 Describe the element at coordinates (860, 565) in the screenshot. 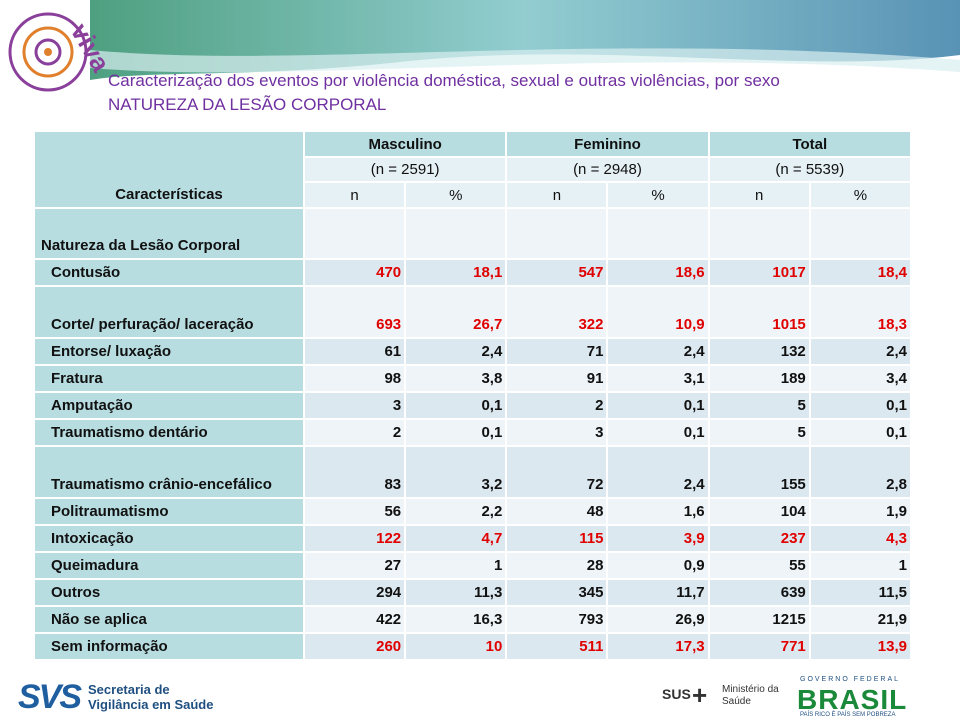

I see `cell: 1` at that location.